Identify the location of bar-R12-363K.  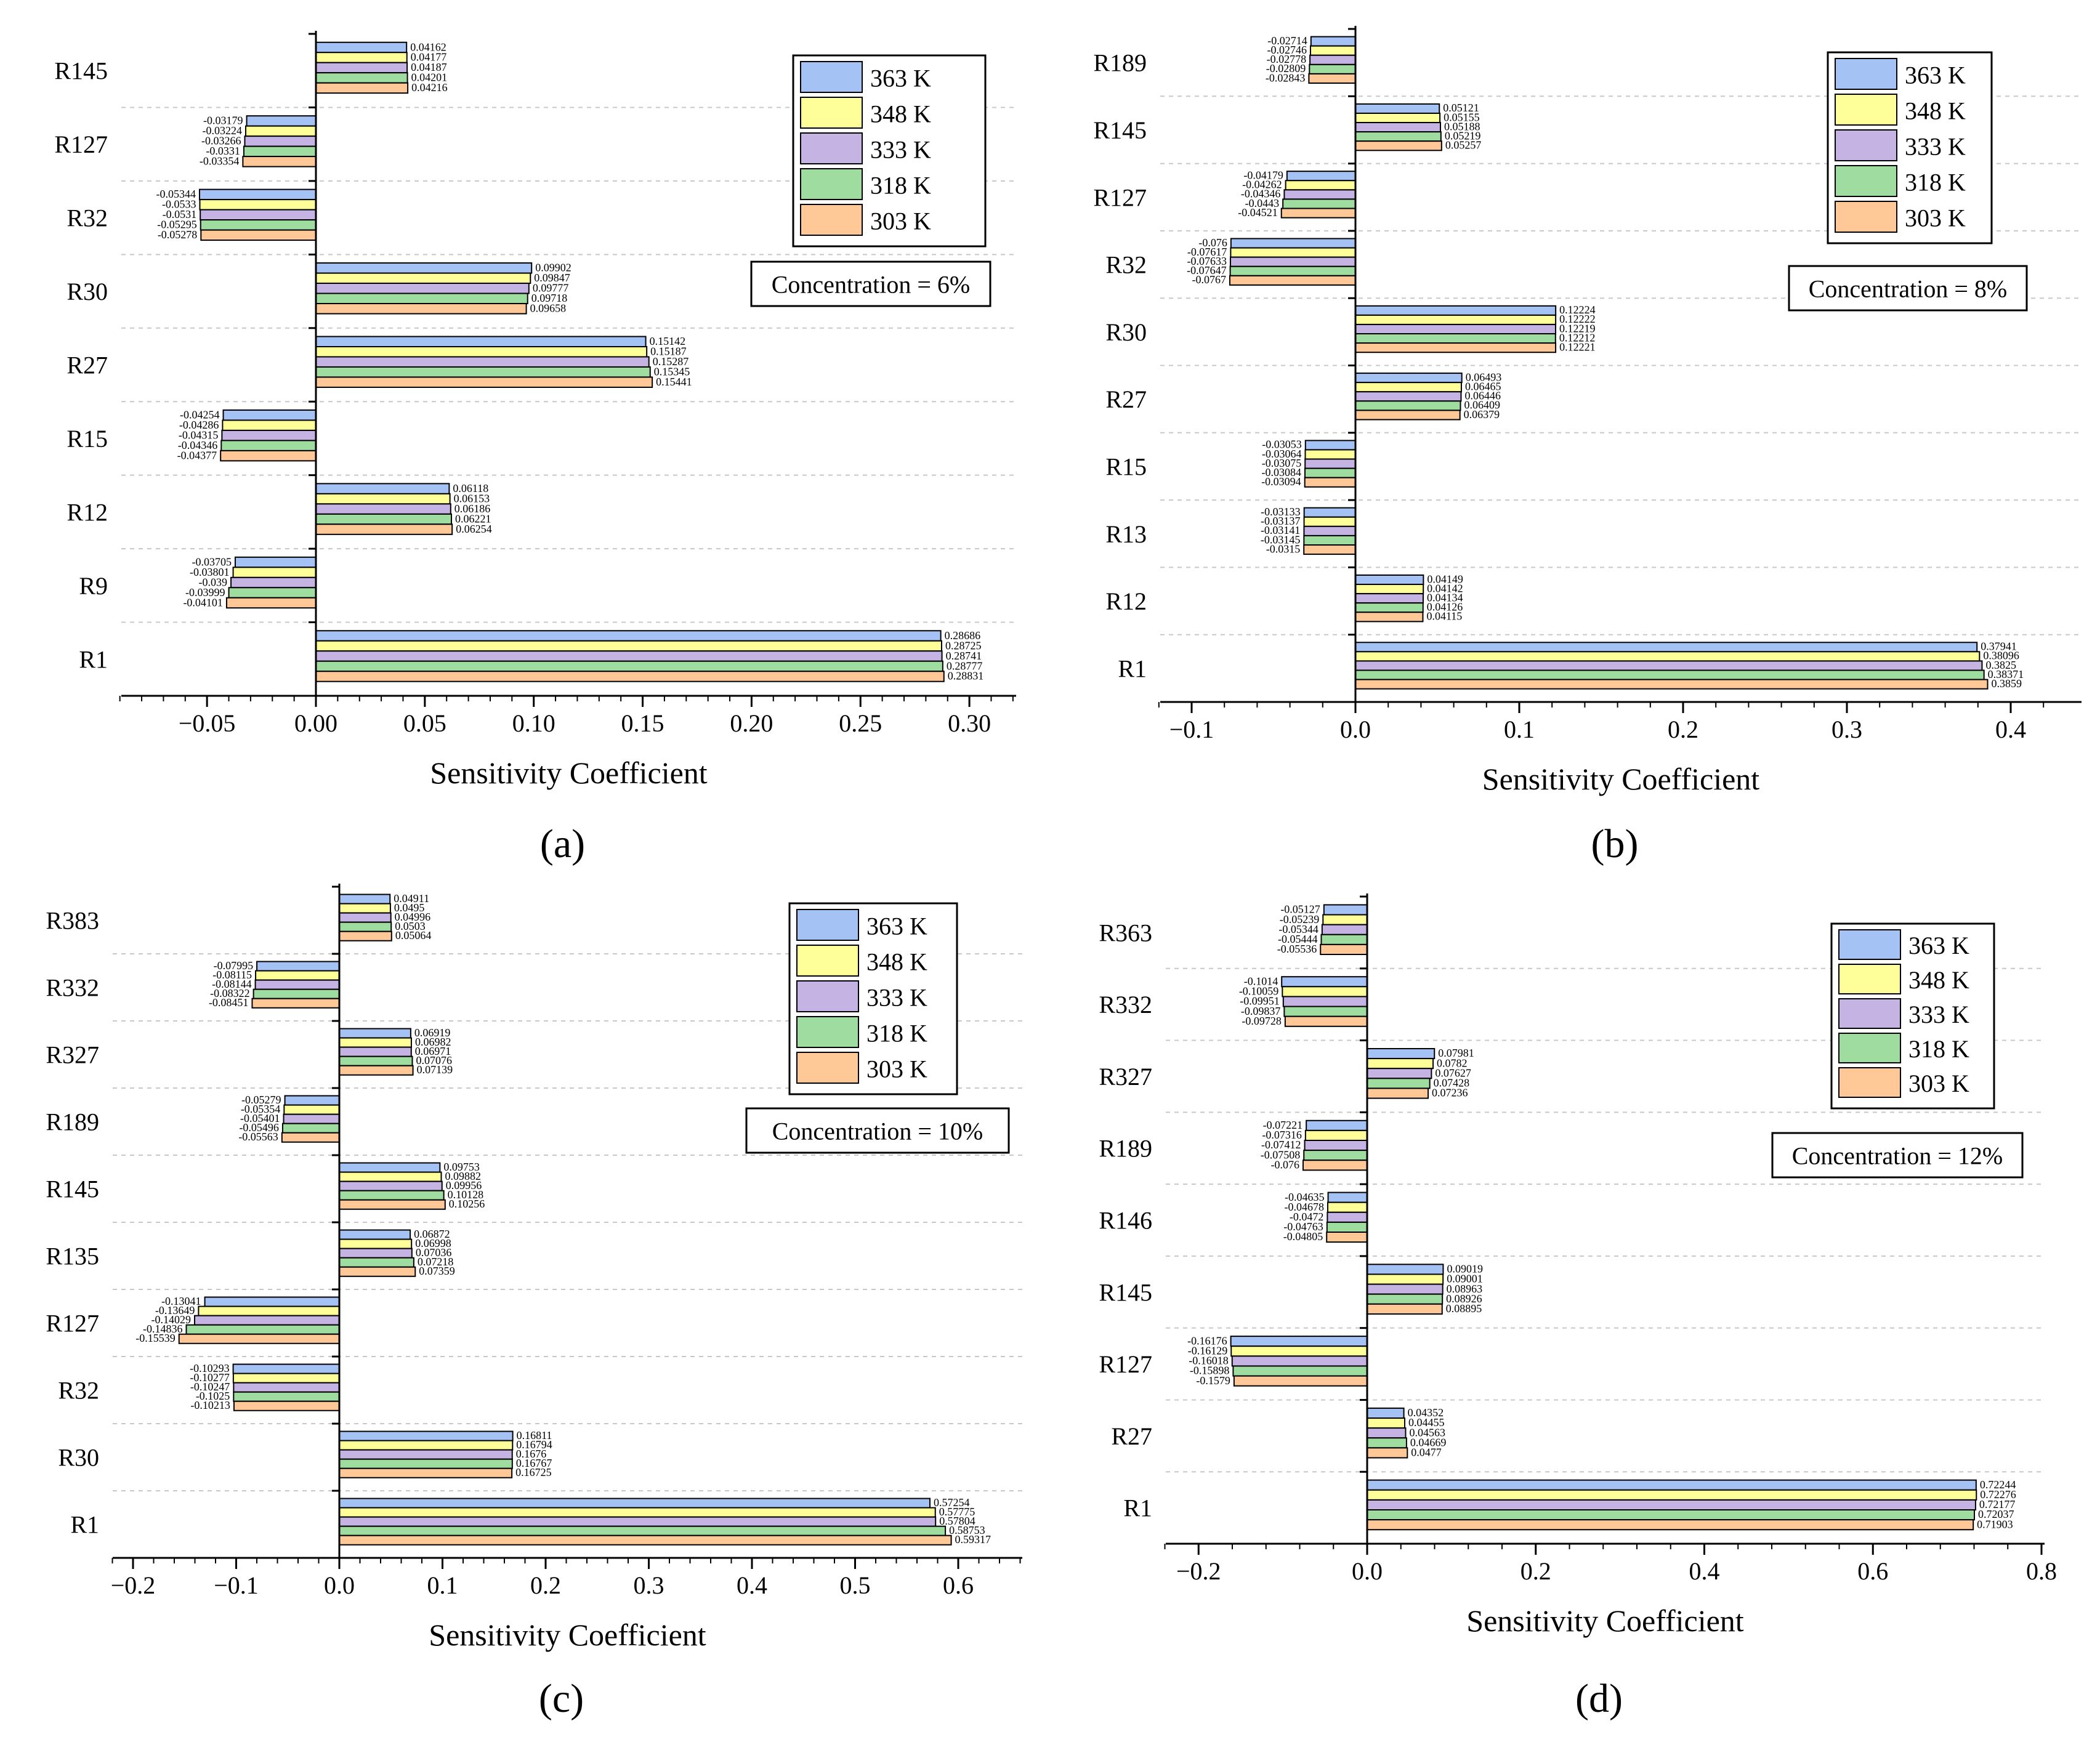
(382, 489).